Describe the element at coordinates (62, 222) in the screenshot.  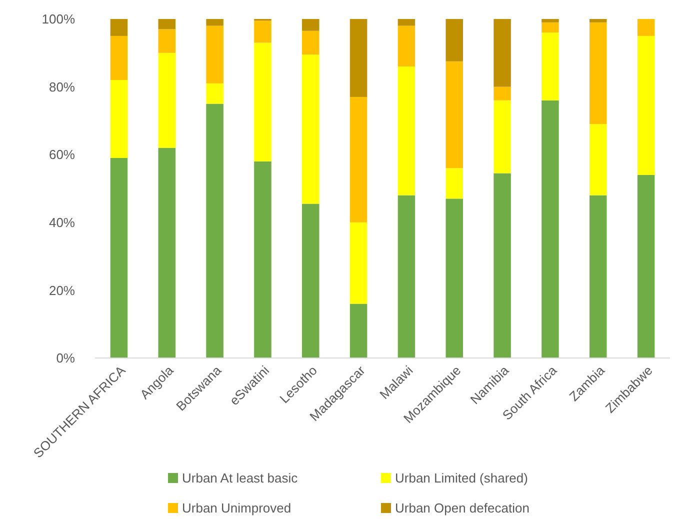
I see `y-tick-label: 40%` at that location.